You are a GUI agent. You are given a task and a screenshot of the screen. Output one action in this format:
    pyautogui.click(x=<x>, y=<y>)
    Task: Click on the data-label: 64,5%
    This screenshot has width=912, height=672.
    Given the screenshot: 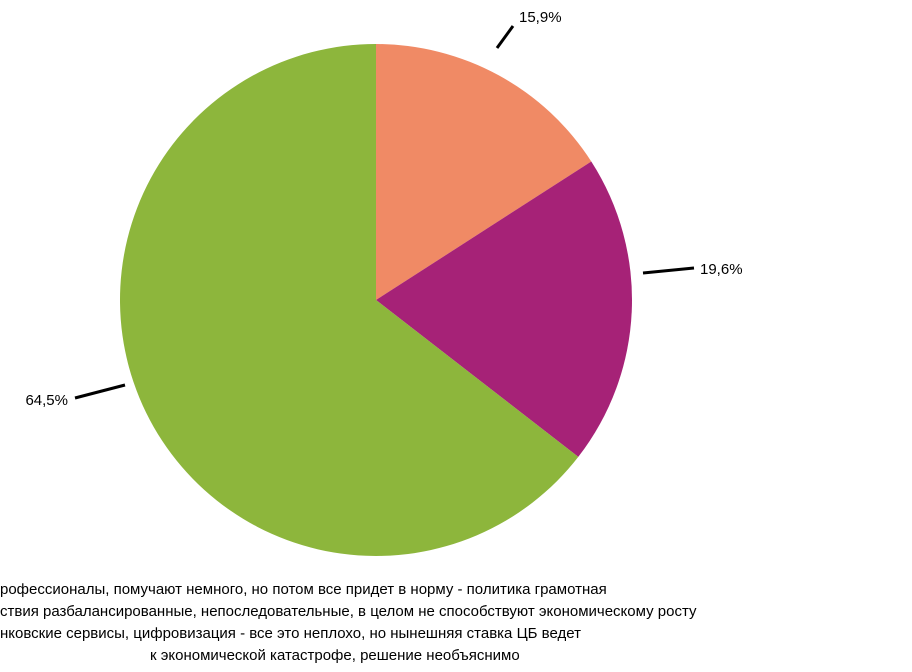 What is the action you would take?
    pyautogui.click(x=46, y=400)
    